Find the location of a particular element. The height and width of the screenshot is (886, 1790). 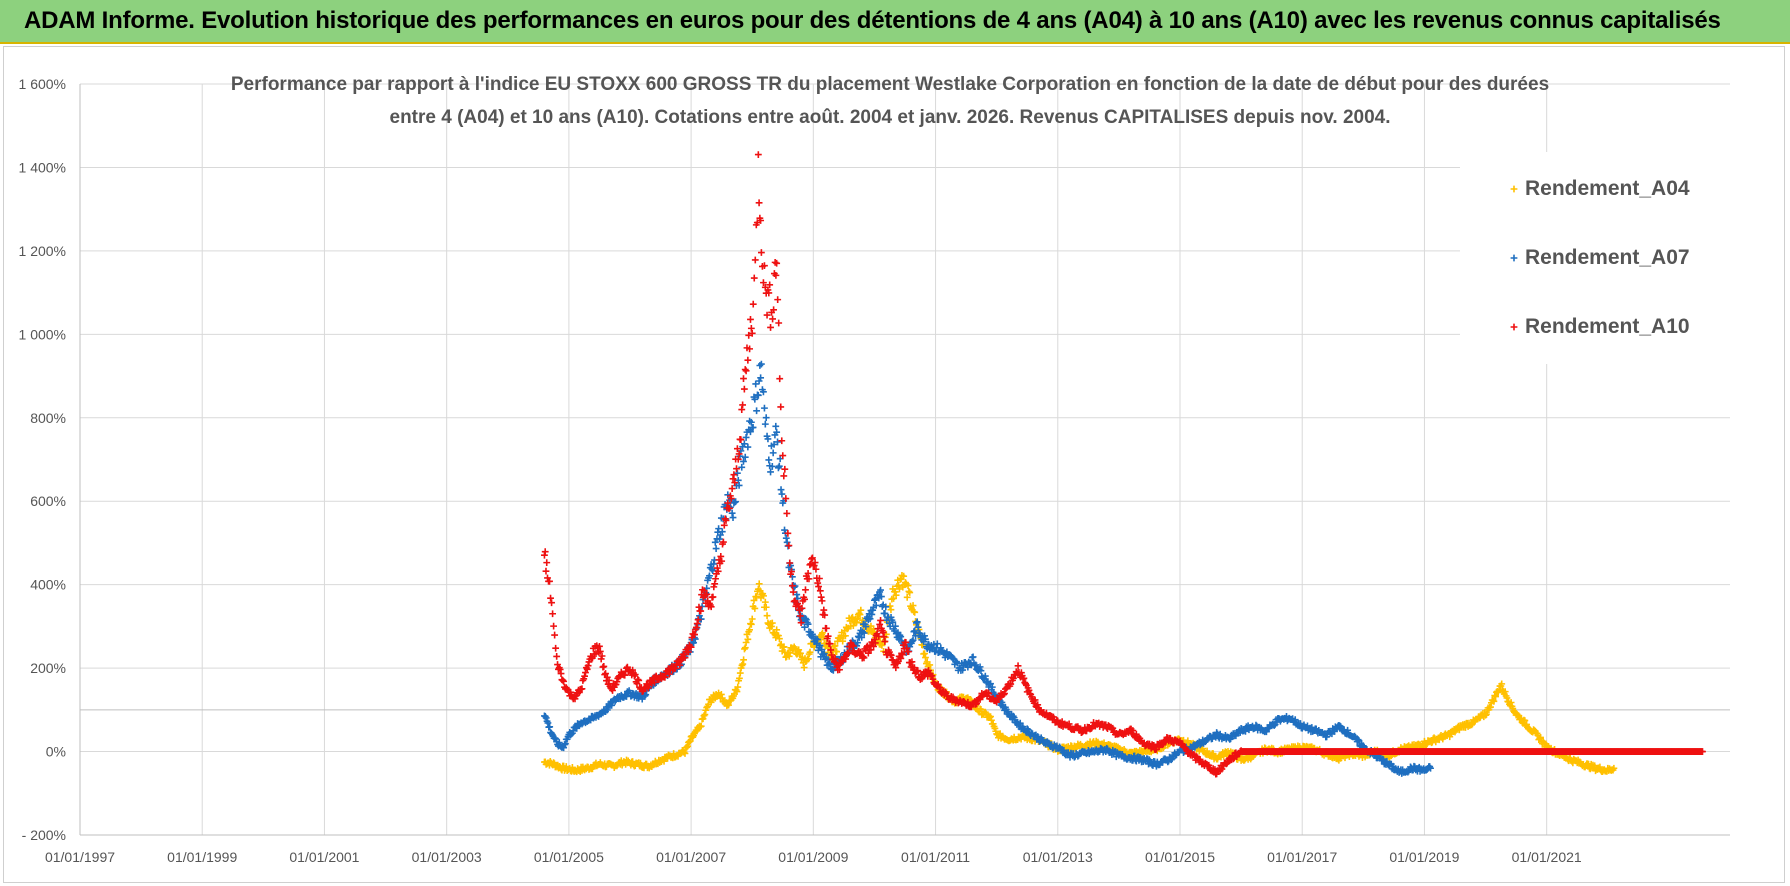

x-tick-label: 01/01/2007 is located at coordinates (691, 857).